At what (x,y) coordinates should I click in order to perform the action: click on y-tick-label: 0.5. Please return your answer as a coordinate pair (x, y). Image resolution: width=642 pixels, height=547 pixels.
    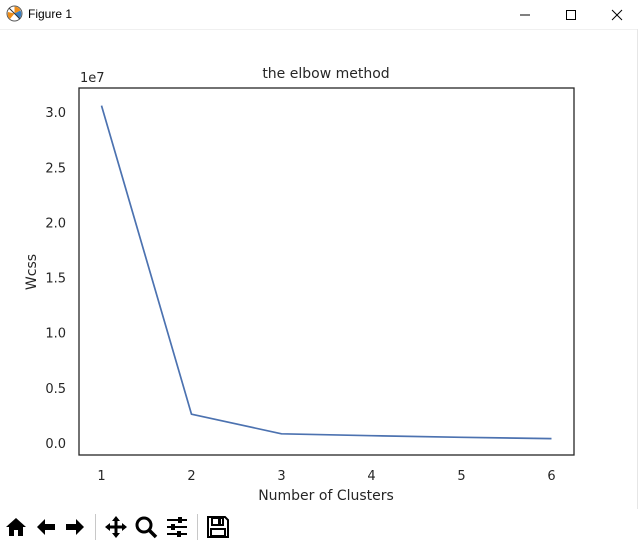
    Looking at the image, I should click on (55, 389).